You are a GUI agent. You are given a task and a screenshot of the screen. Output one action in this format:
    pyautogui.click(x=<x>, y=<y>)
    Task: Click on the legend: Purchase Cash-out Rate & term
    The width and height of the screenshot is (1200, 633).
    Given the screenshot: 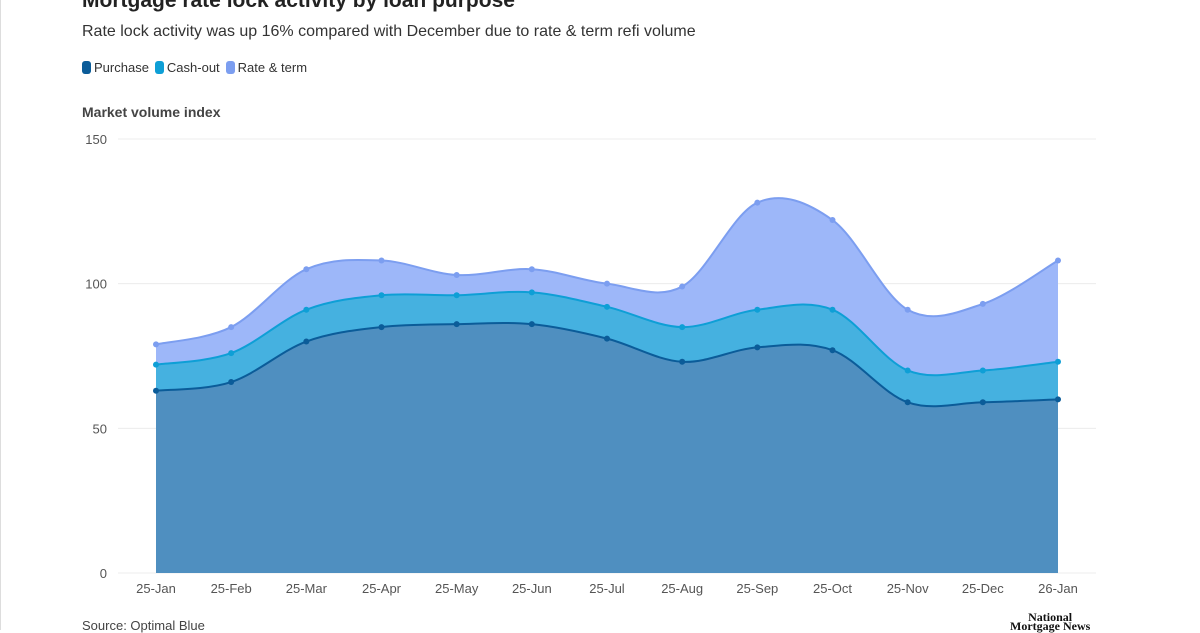 What is the action you would take?
    pyautogui.click(x=194, y=67)
    